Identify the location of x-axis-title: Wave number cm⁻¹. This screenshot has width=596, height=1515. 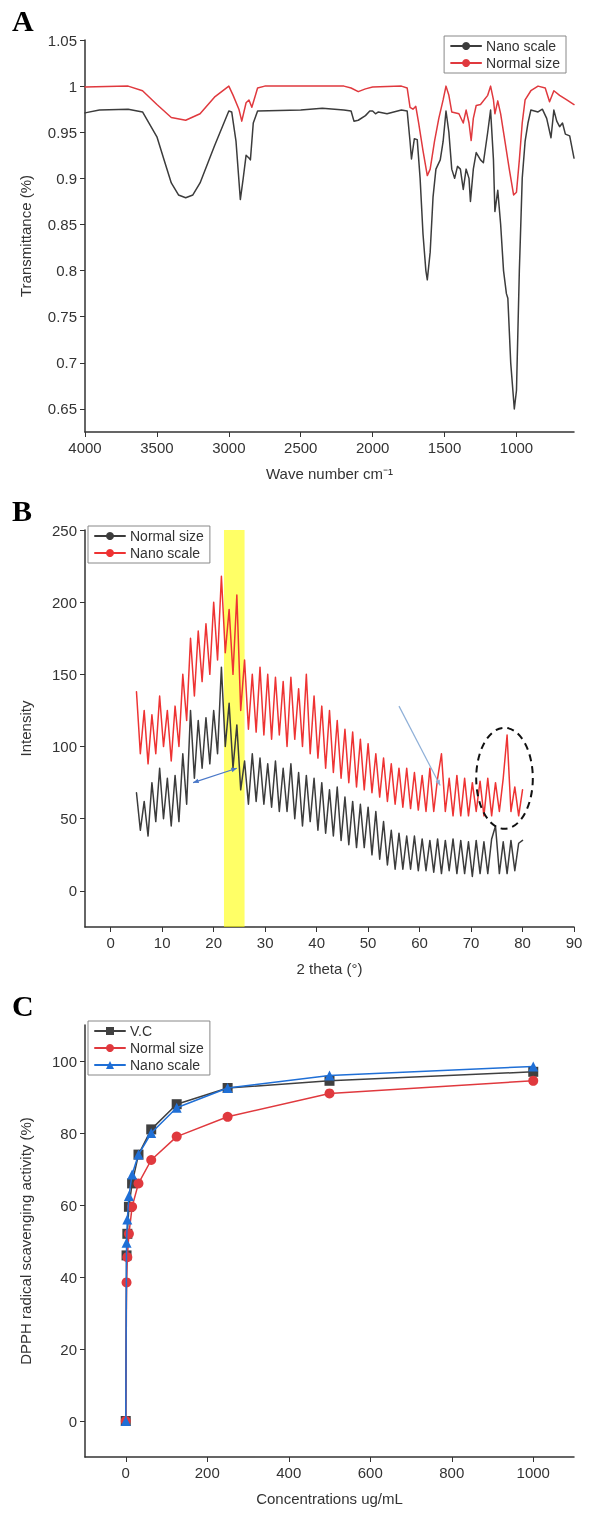
(329, 473).